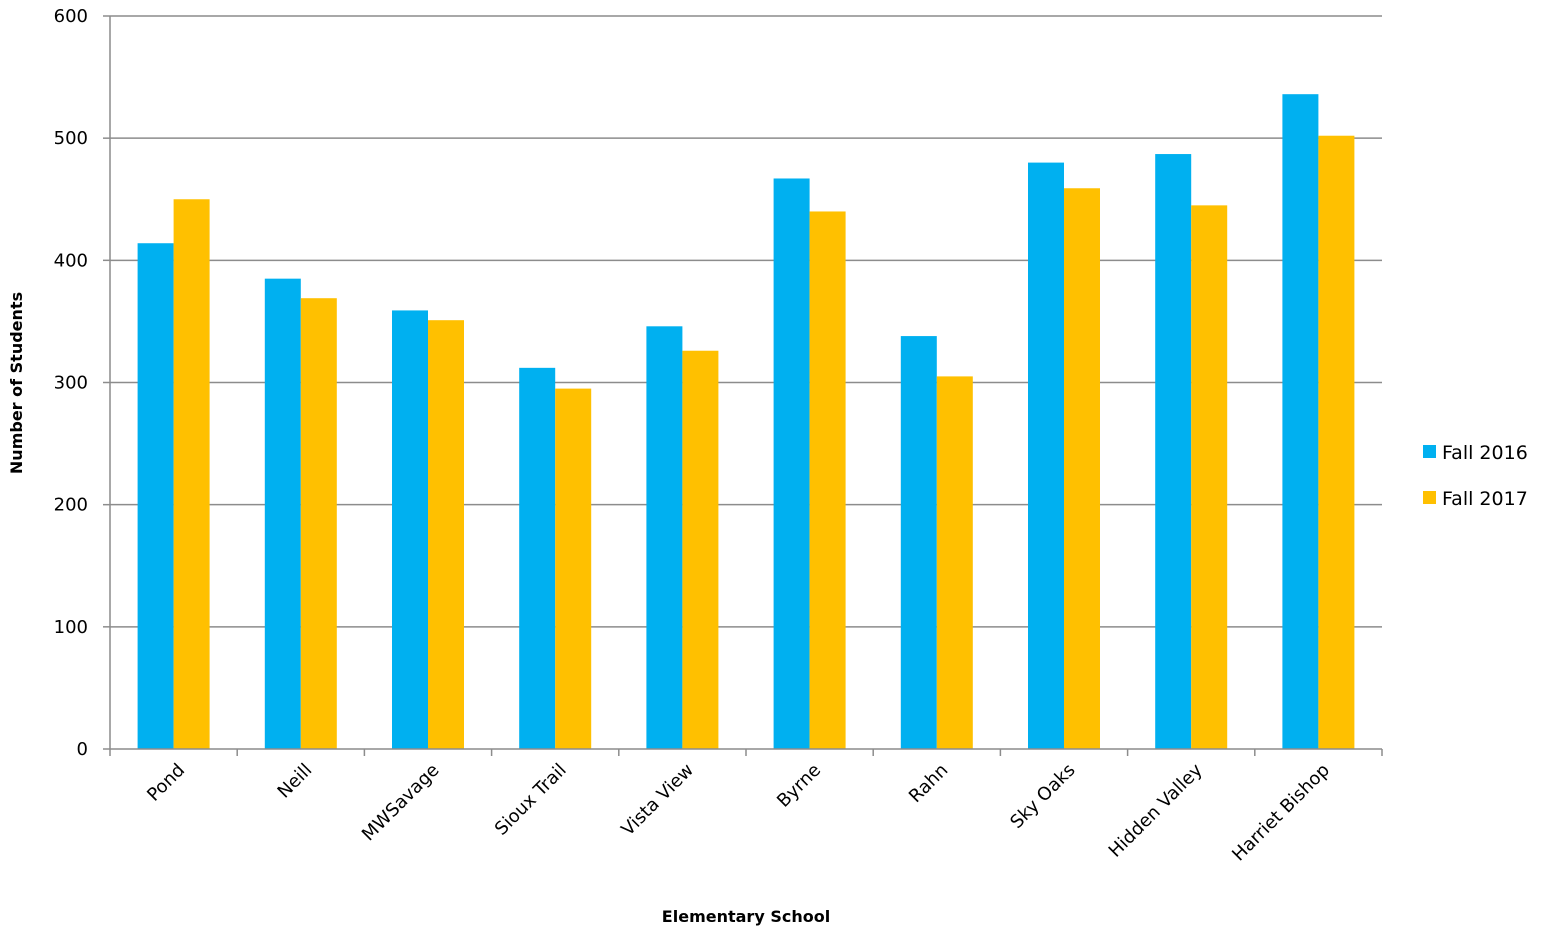 The height and width of the screenshot is (931, 1563). Describe the element at coordinates (71, 260) in the screenshot. I see `y-tick-label: 400` at that location.